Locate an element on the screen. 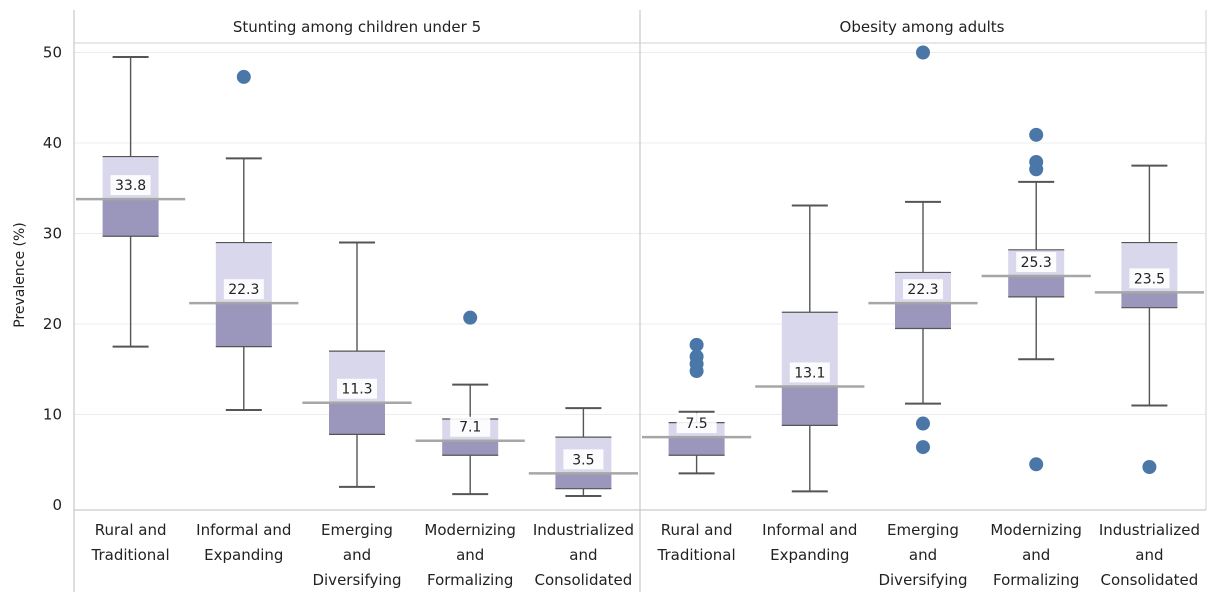 This screenshot has height=594, width=1214. category-label-p0-g4-0: Industrialized is located at coordinates (583, 530).